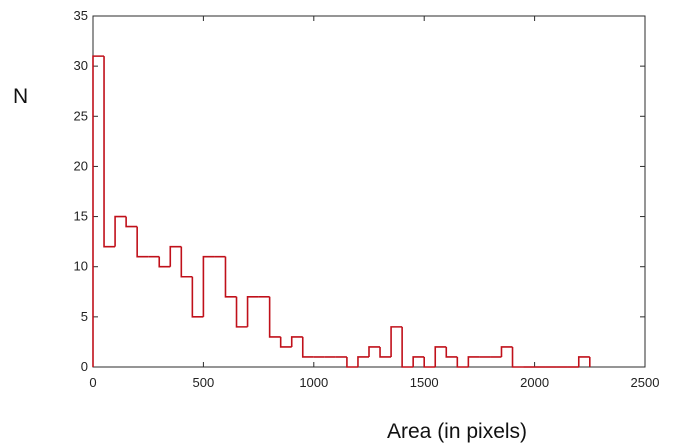  Describe the element at coordinates (81, 165) in the screenshot. I see `y-tick-label: 20` at that location.